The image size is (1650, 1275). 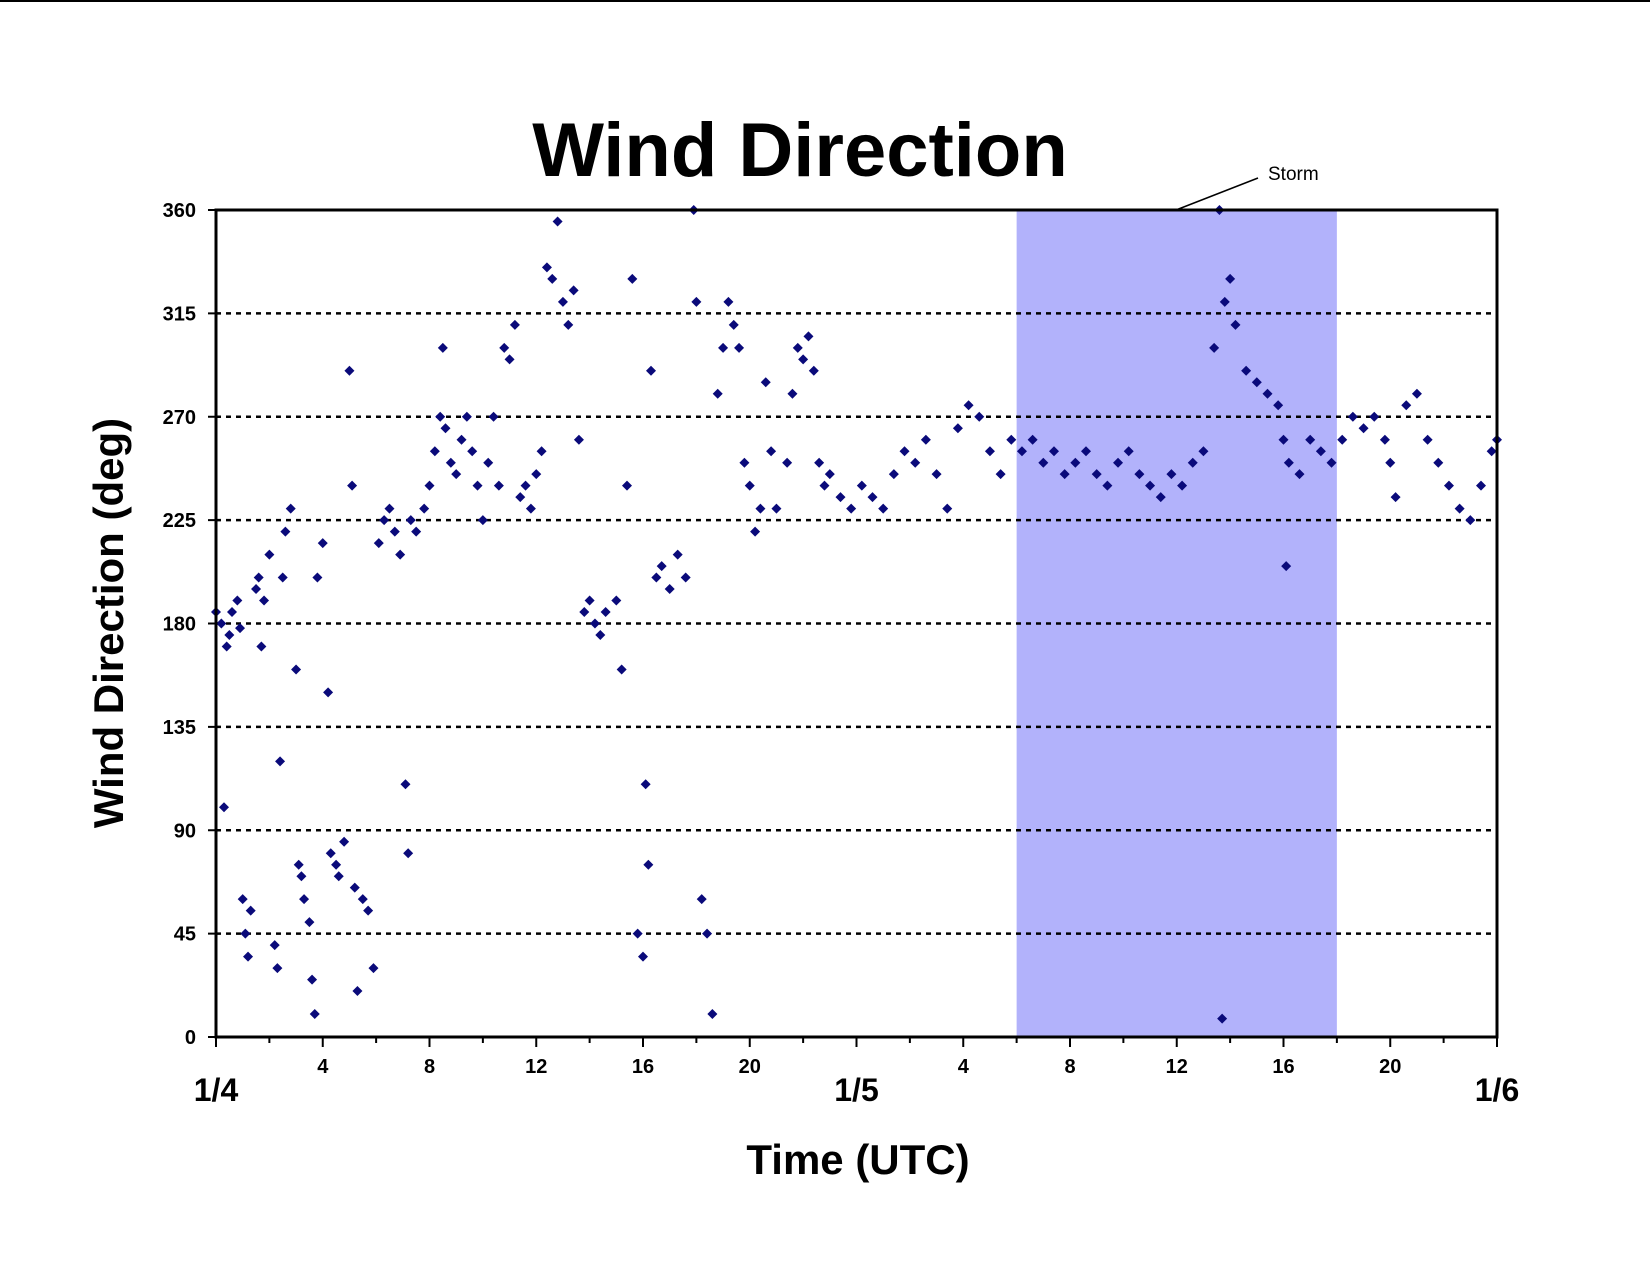 I want to click on y-tick-label-0: 0, so click(x=190, y=1038).